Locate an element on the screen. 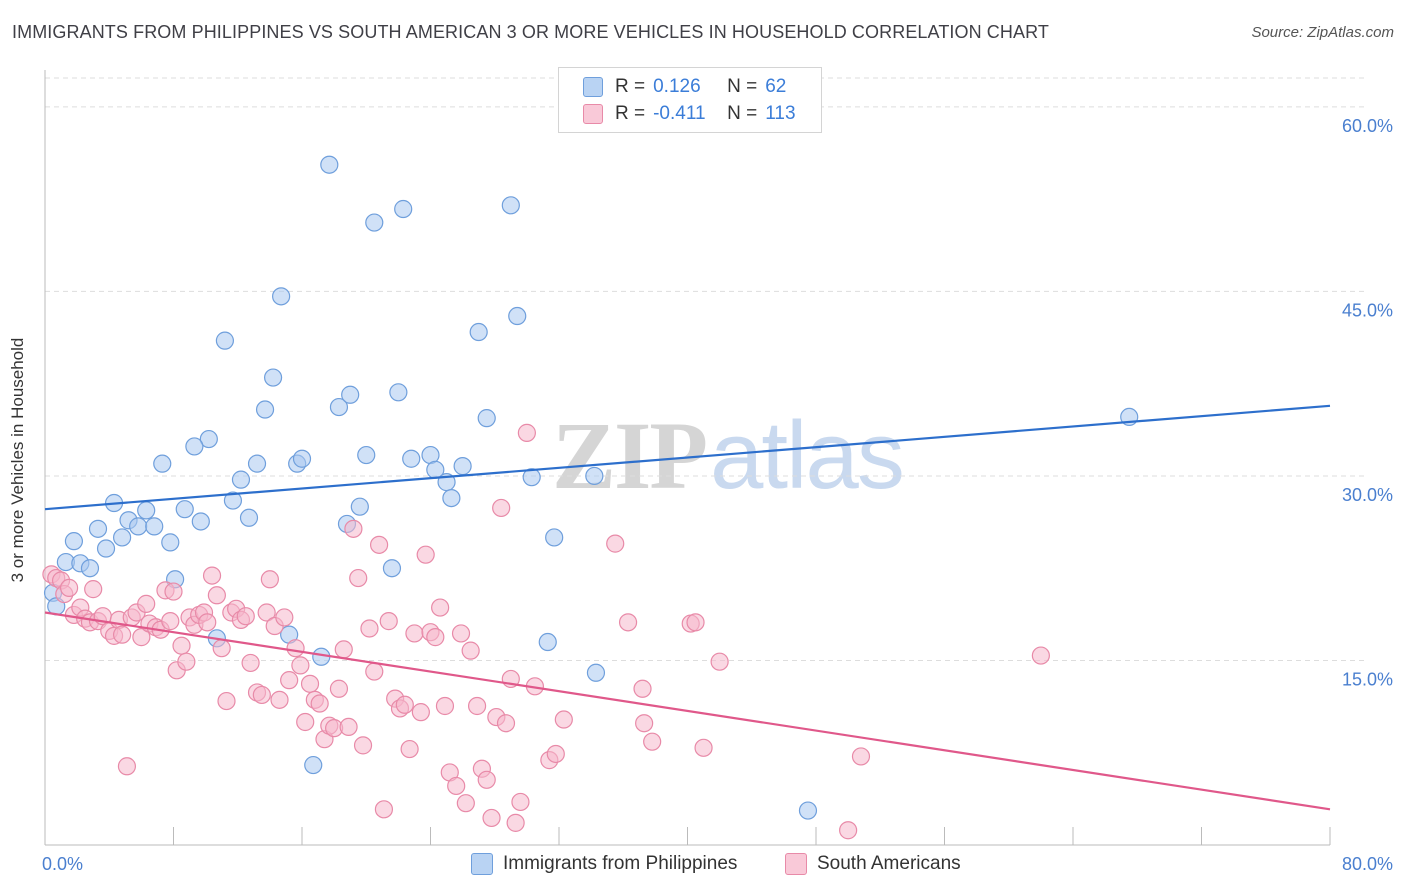 This screenshot has width=1406, height=892. legend-r-label: R = is located at coordinates (630, 113).